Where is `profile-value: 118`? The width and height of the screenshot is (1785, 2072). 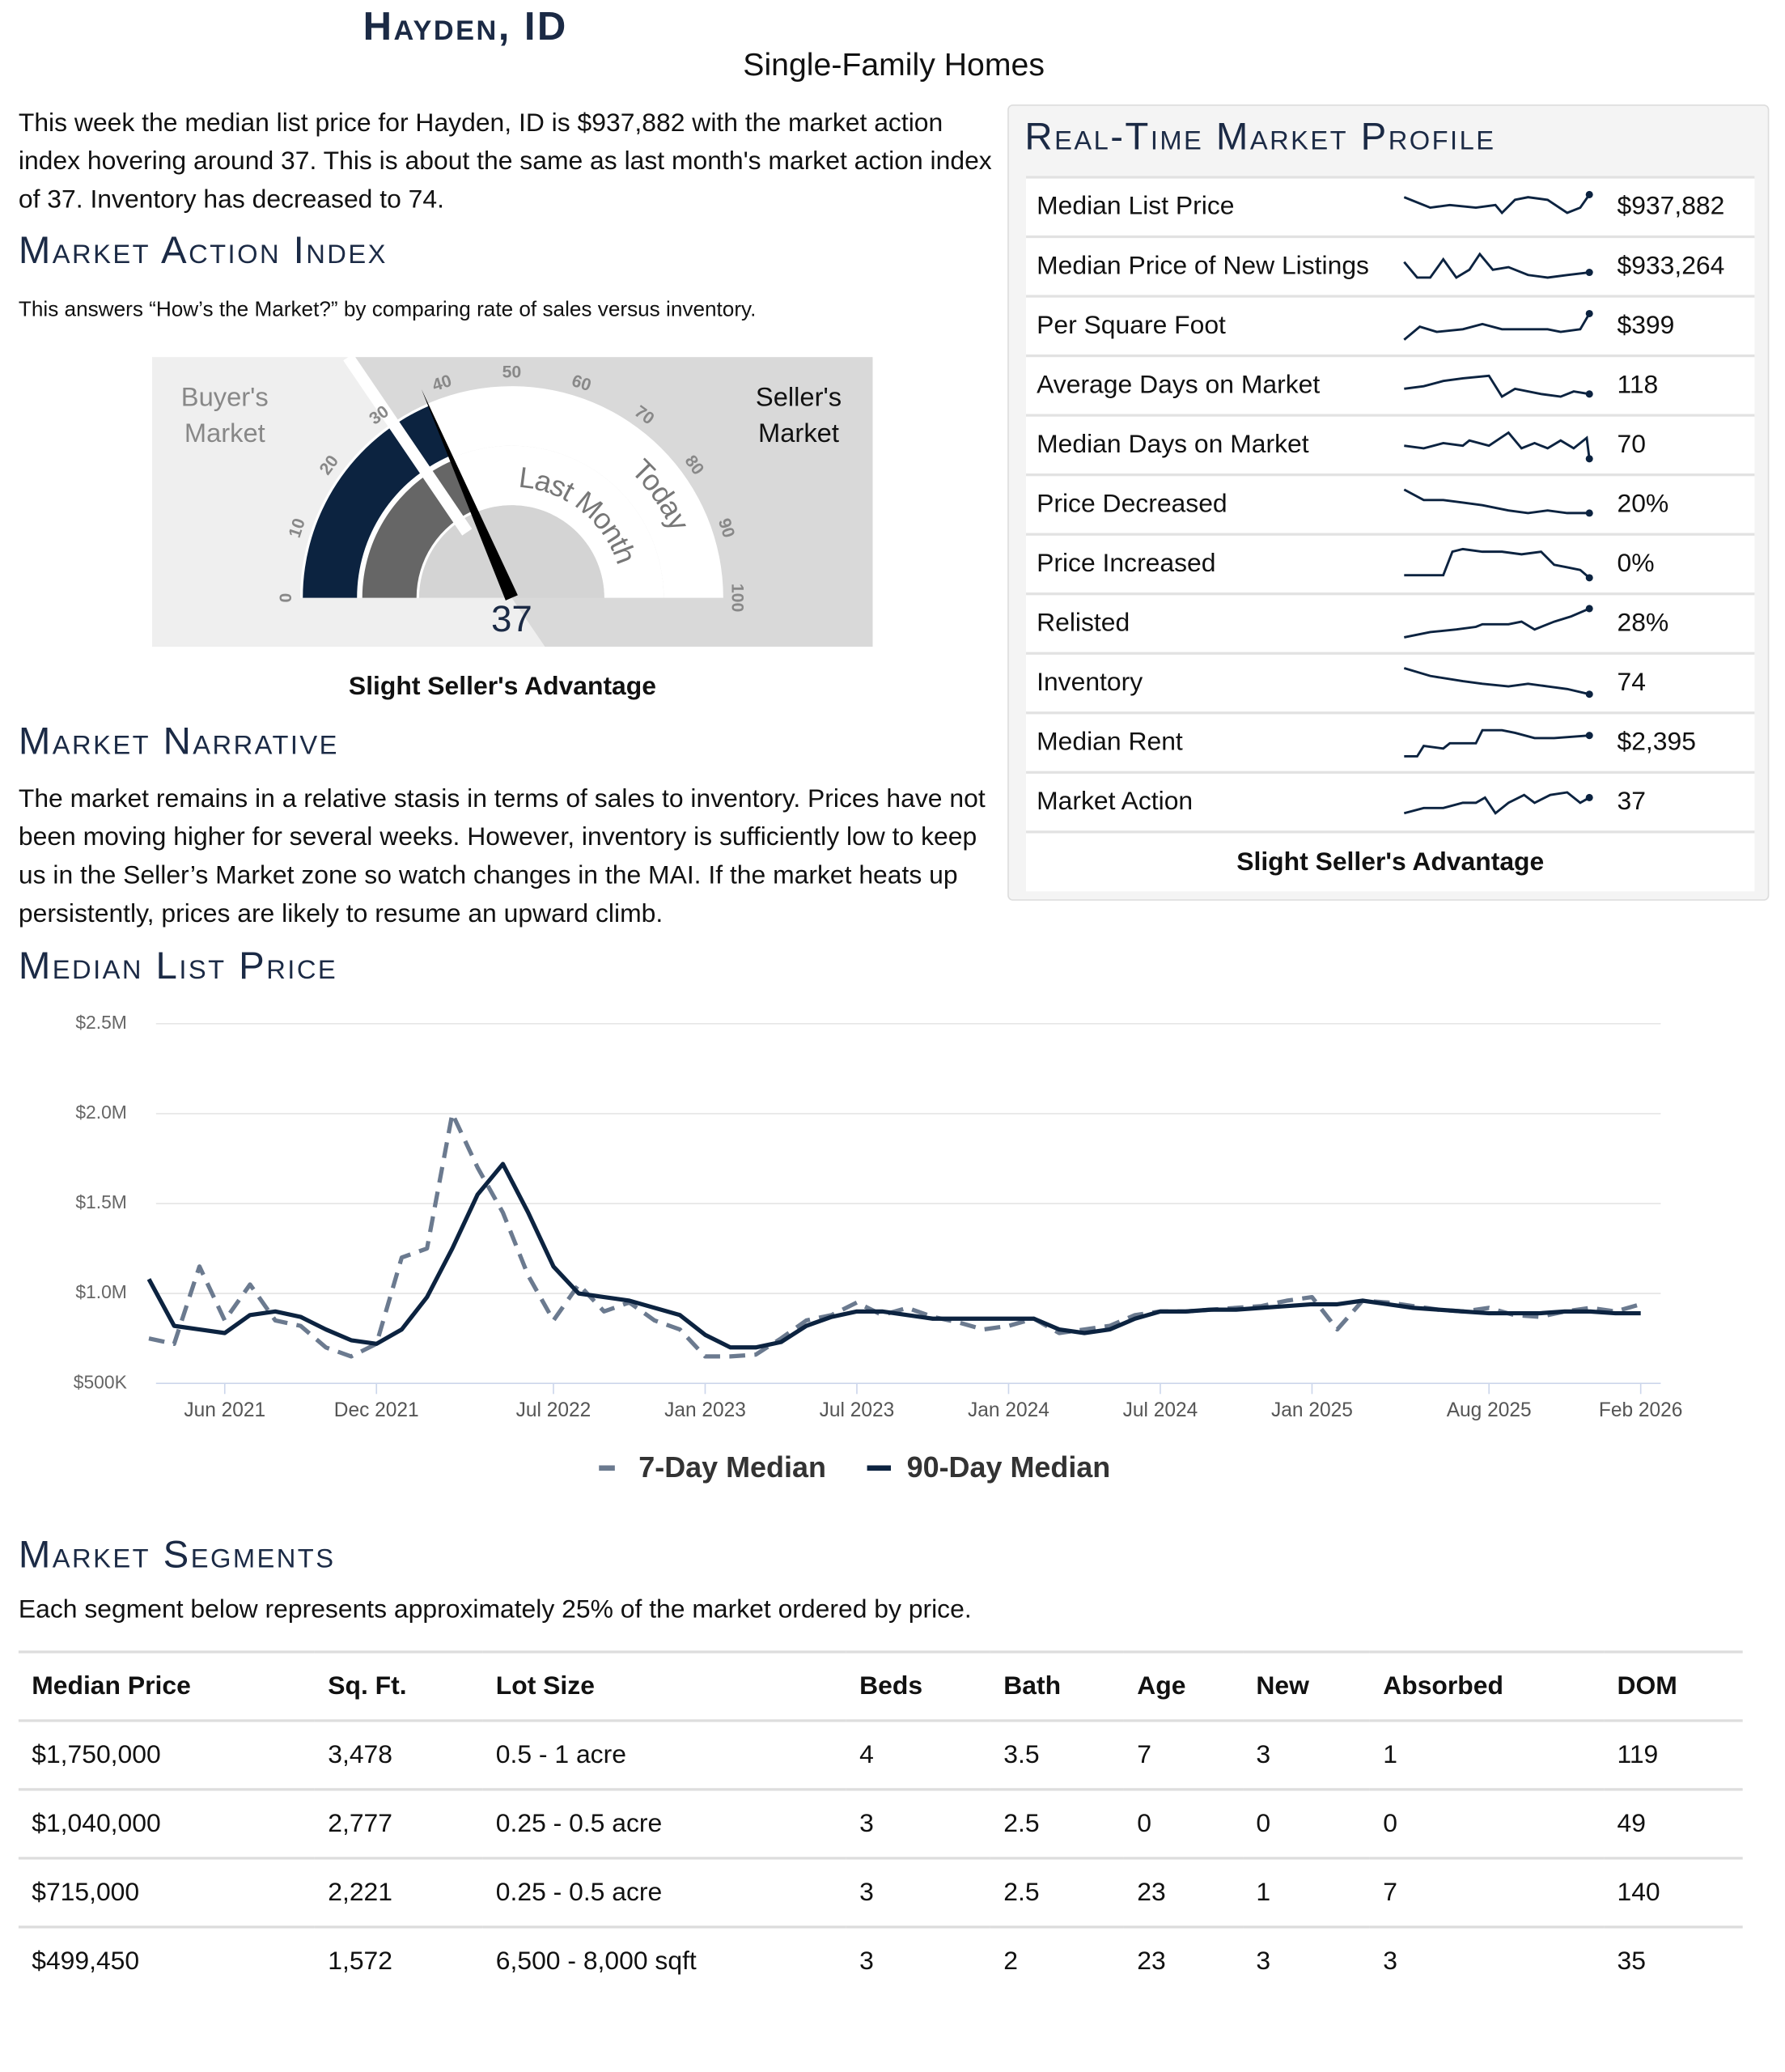 profile-value: 118 is located at coordinates (1638, 385).